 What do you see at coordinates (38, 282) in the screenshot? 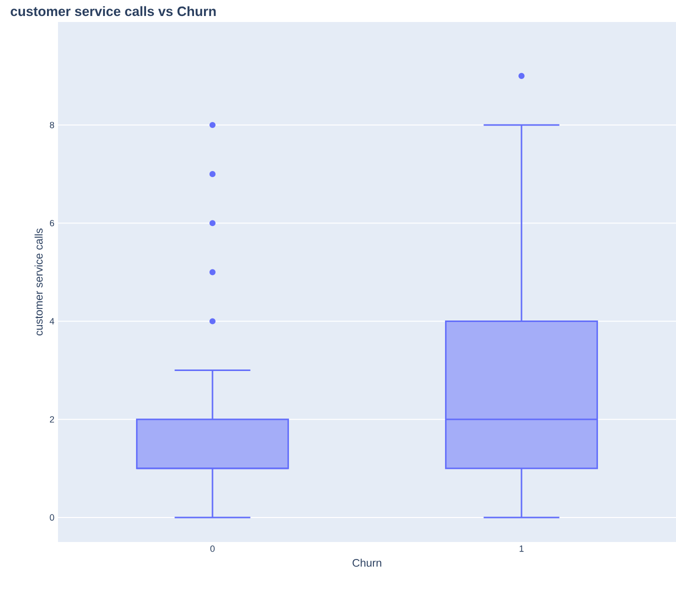
I see `y-axis-title: customer service calls` at bounding box center [38, 282].